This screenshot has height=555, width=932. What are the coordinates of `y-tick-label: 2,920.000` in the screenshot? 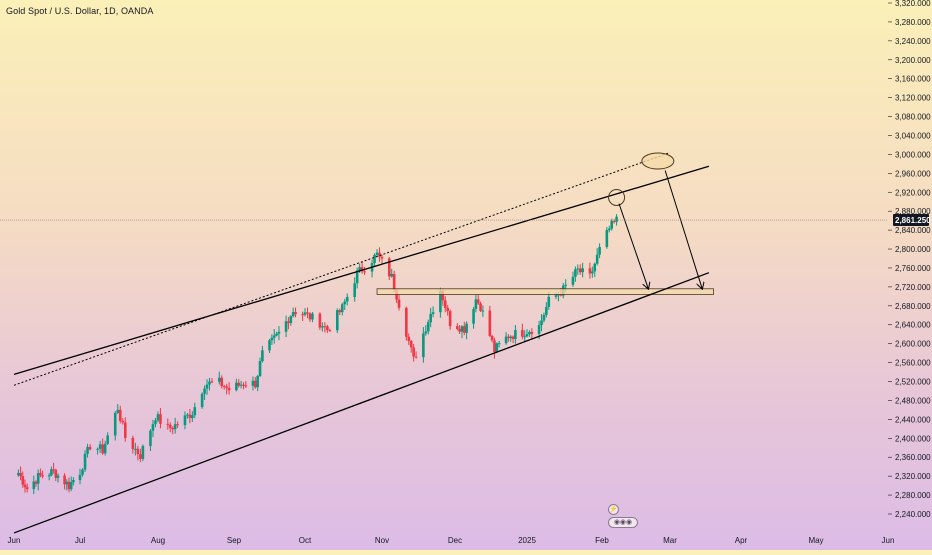 It's located at (913, 192).